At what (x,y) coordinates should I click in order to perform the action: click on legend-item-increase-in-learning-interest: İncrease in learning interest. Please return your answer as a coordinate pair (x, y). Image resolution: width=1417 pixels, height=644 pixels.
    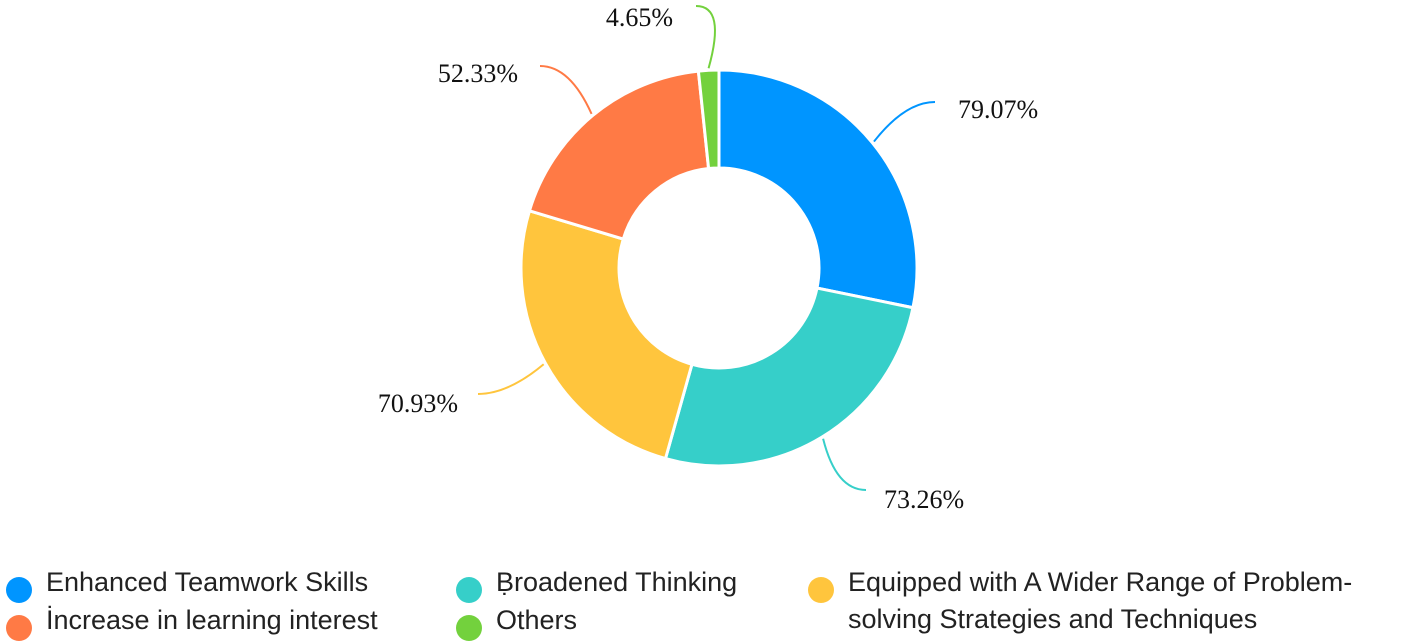
    Looking at the image, I should click on (192, 621).